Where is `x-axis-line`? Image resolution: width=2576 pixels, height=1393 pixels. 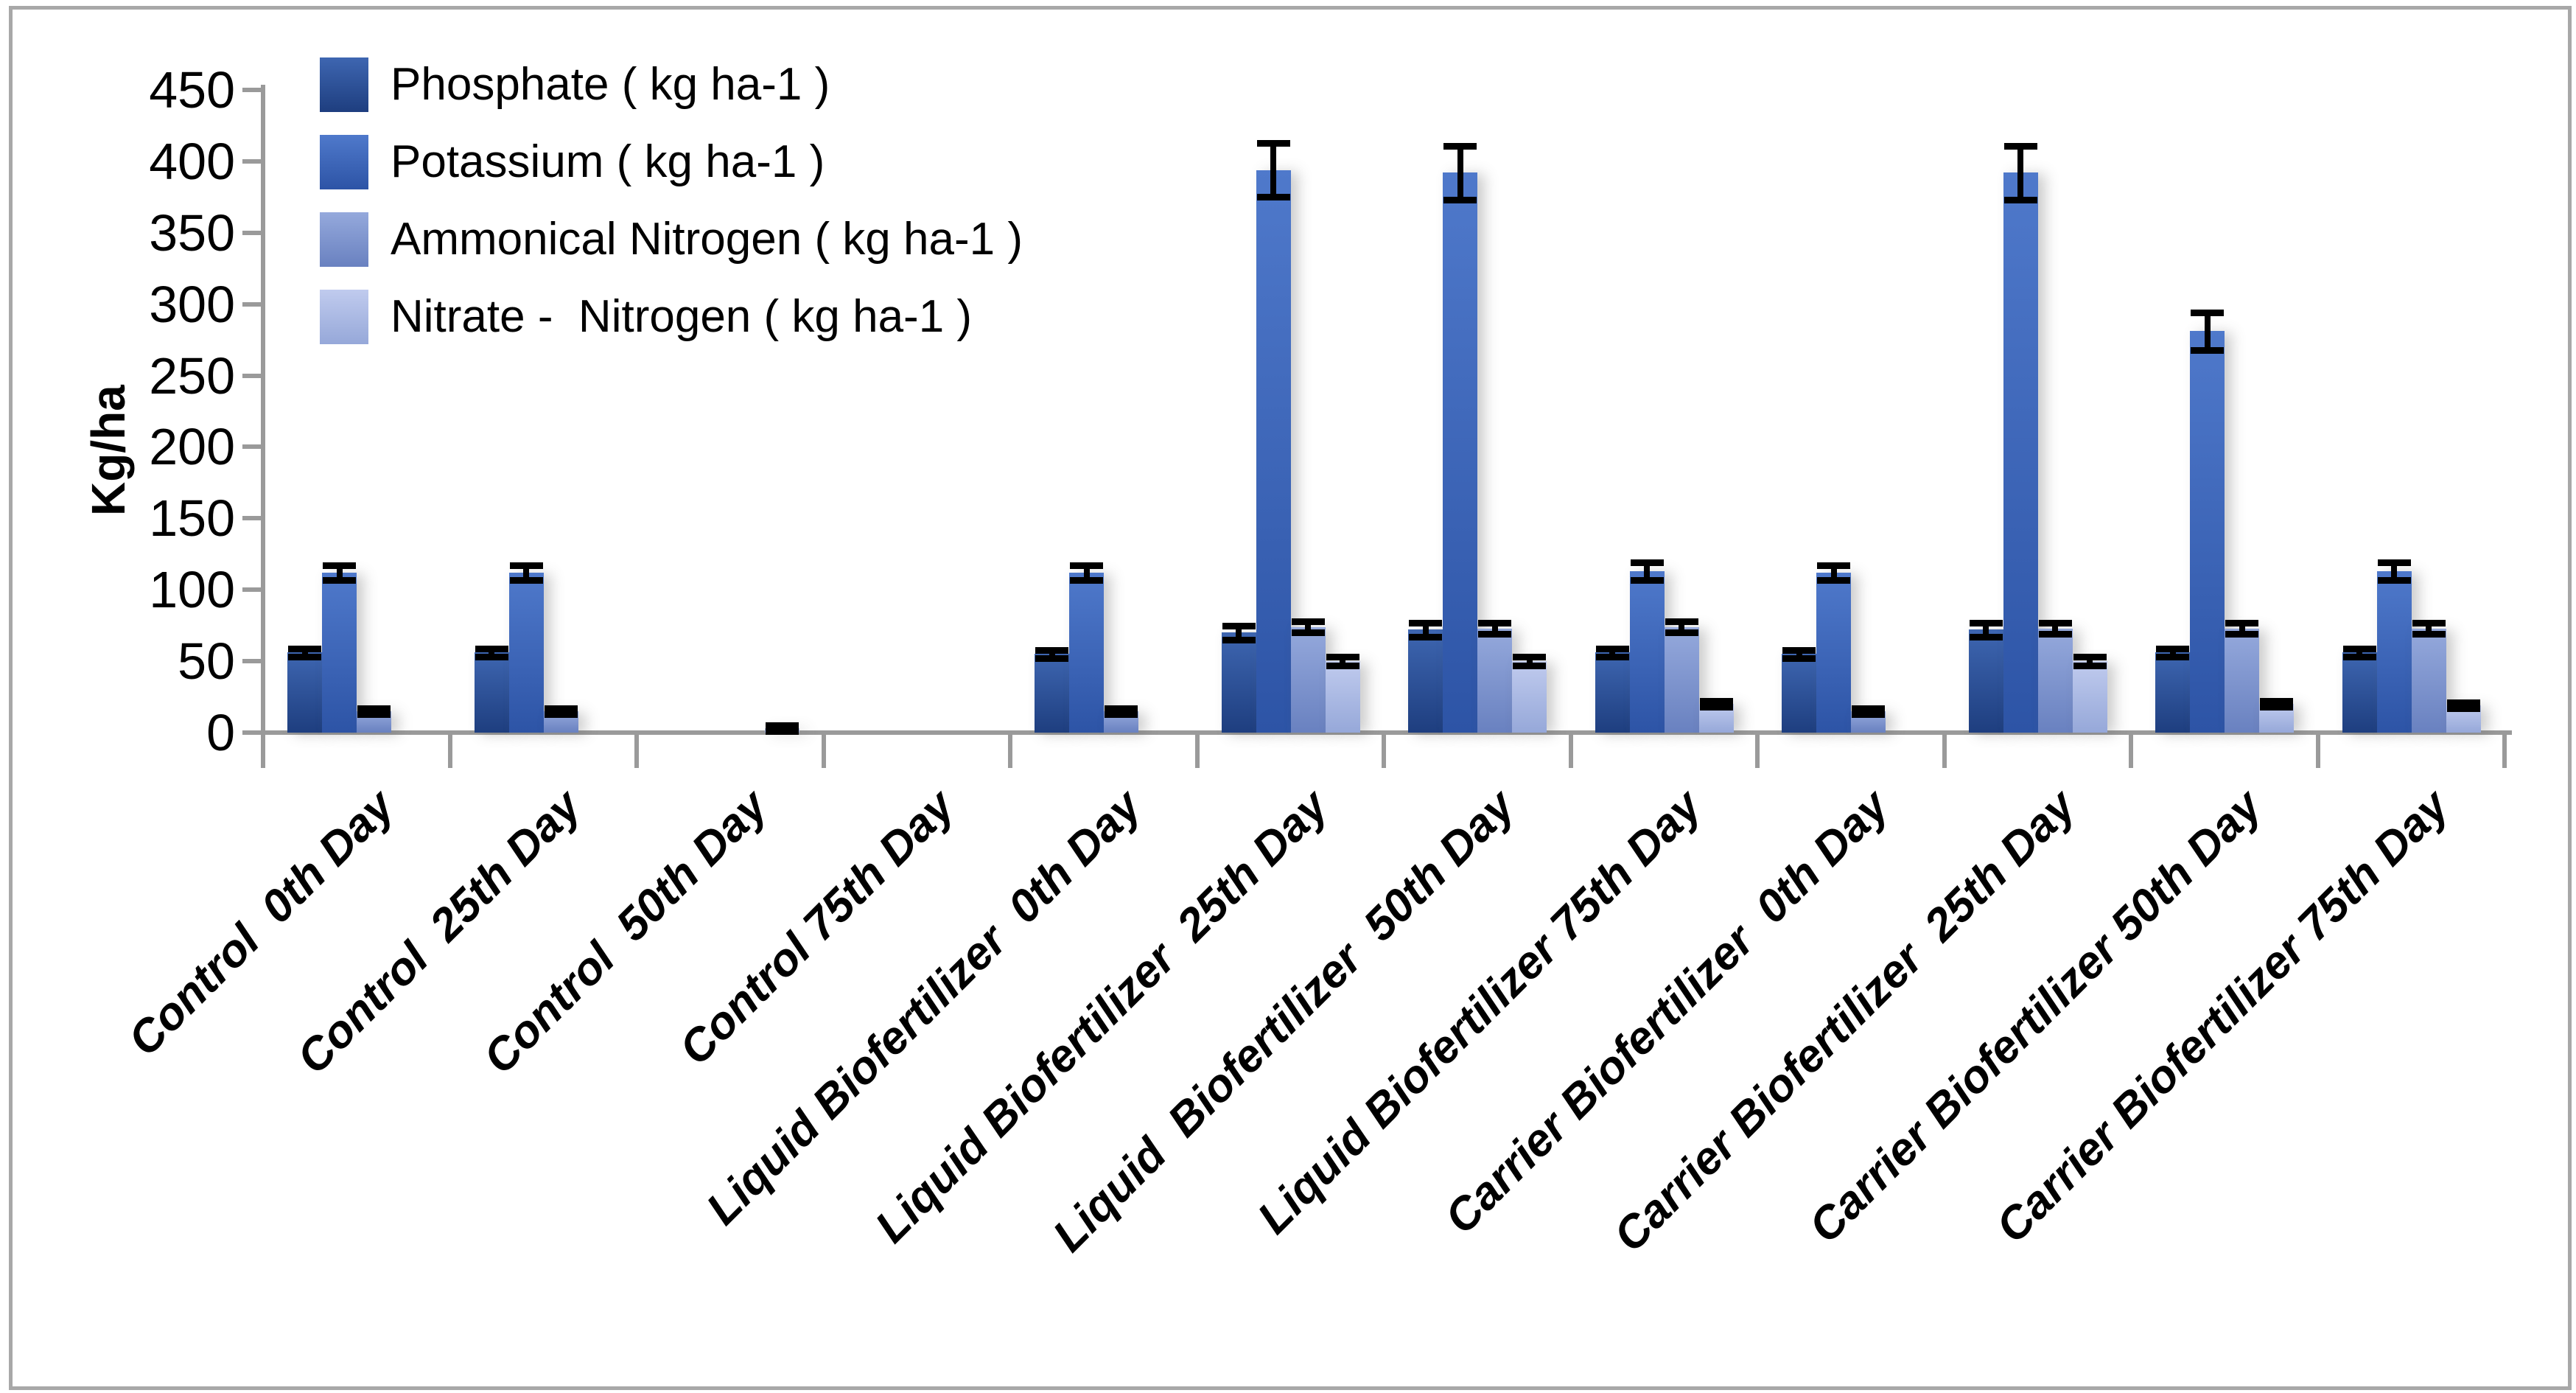 x-axis-line is located at coordinates (1386, 733).